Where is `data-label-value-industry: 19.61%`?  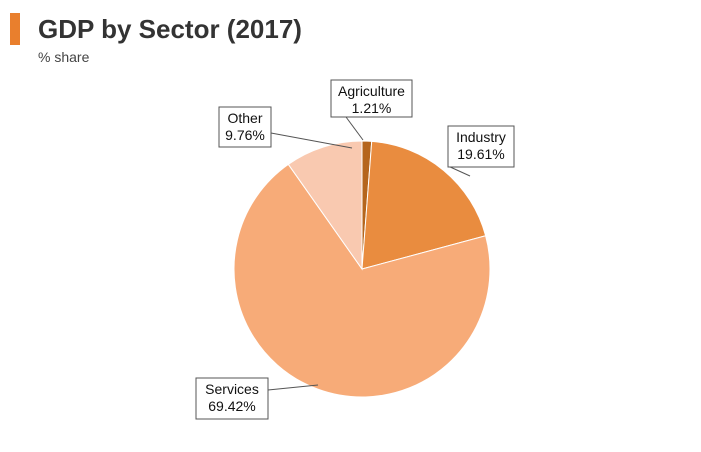
data-label-value-industry: 19.61% is located at coordinates (480, 154).